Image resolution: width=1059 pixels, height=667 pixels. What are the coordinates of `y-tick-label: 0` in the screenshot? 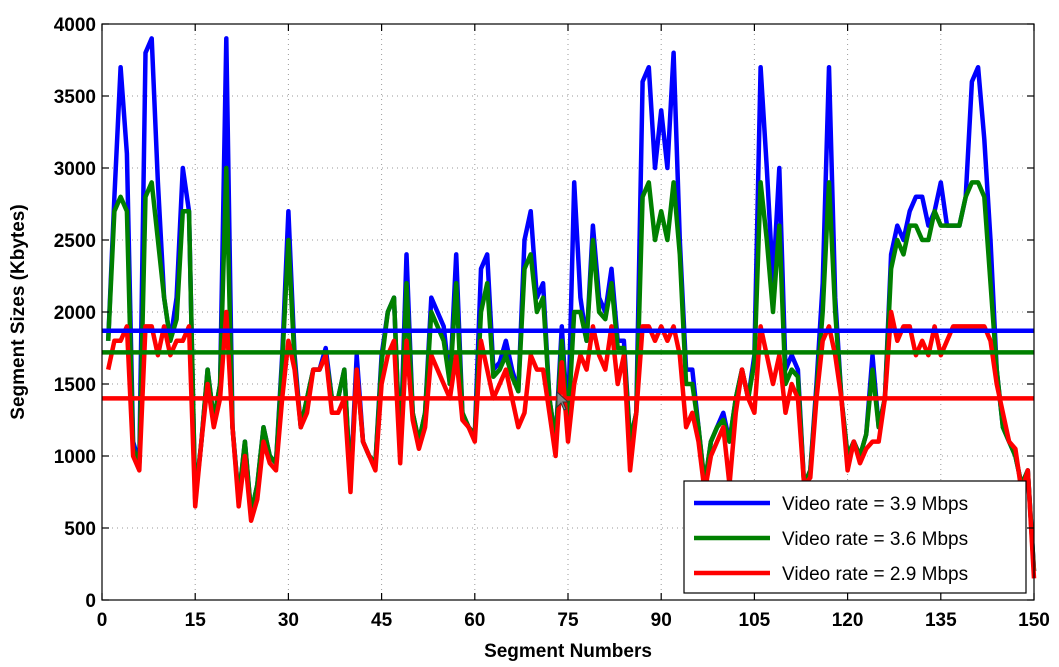 It's located at (90, 601).